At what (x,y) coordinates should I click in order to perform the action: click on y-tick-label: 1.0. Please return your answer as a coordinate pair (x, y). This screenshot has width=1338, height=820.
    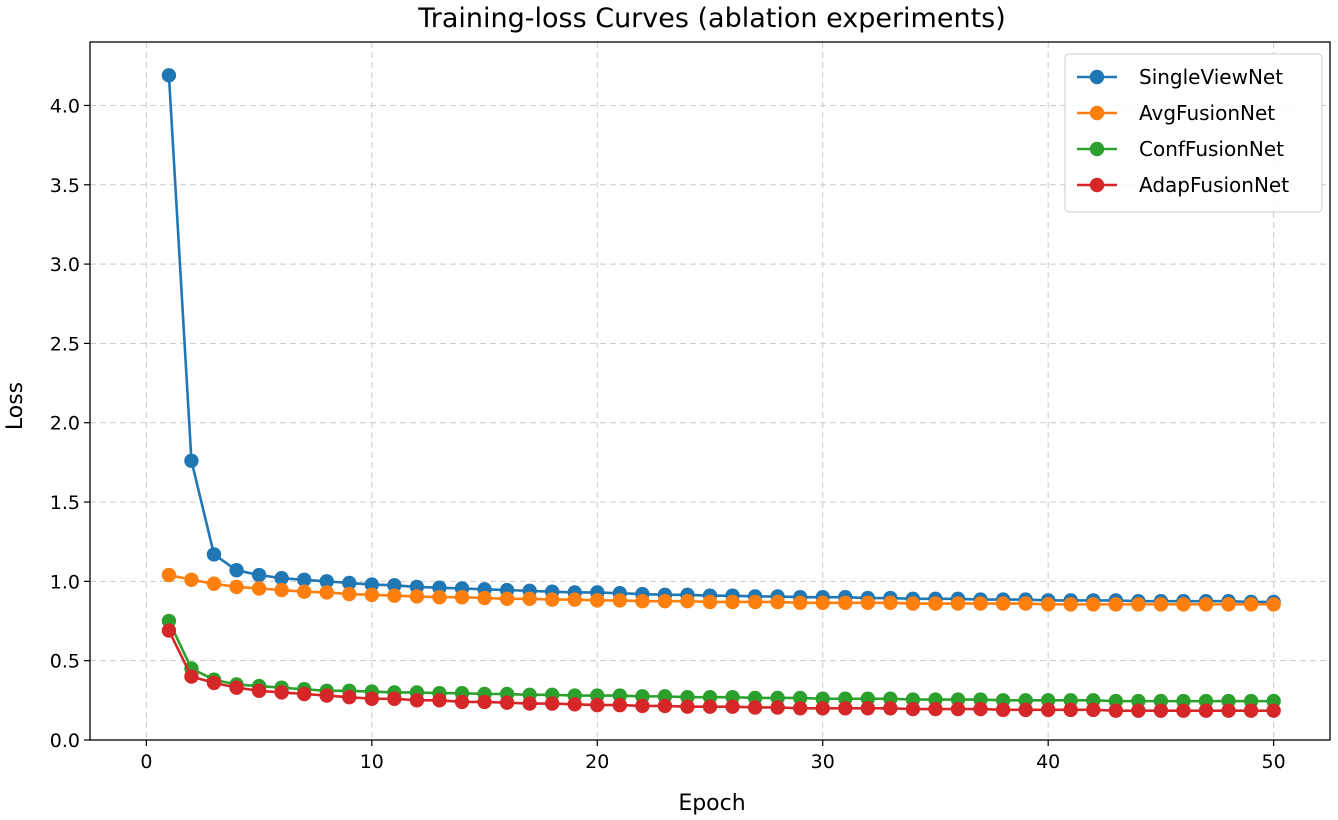
    Looking at the image, I should click on (65, 582).